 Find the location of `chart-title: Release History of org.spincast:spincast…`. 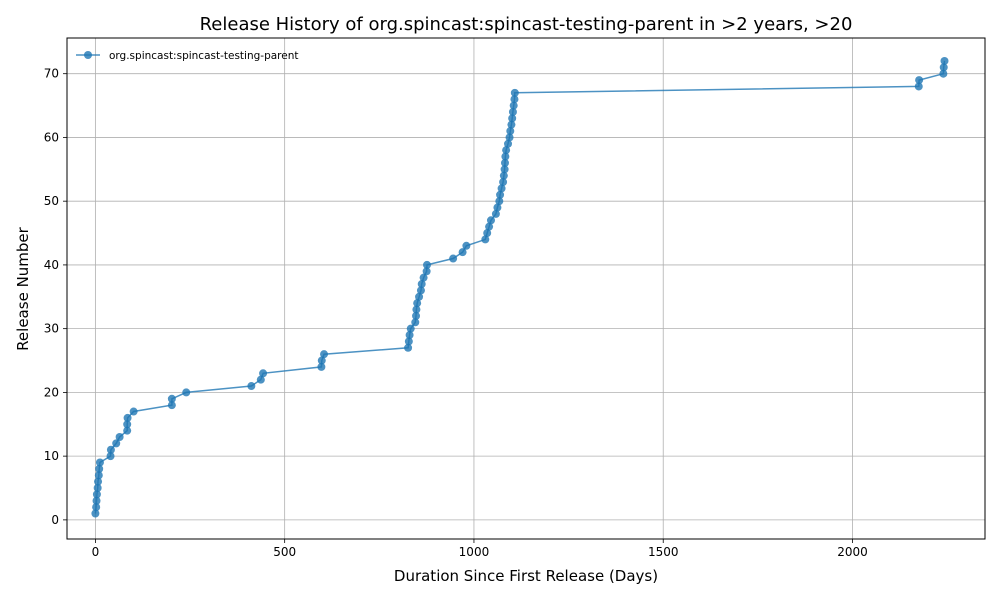

chart-title: Release History of org.spincast:spincast… is located at coordinates (526, 24).